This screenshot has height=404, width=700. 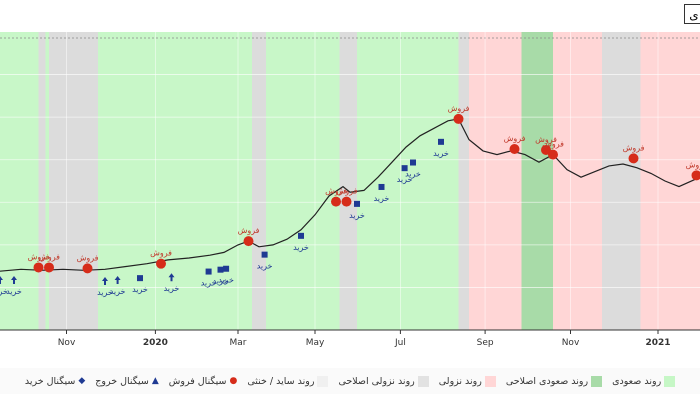 What do you see at coordinates (315, 343) in the screenshot?
I see `x-tick-label: May` at bounding box center [315, 343].